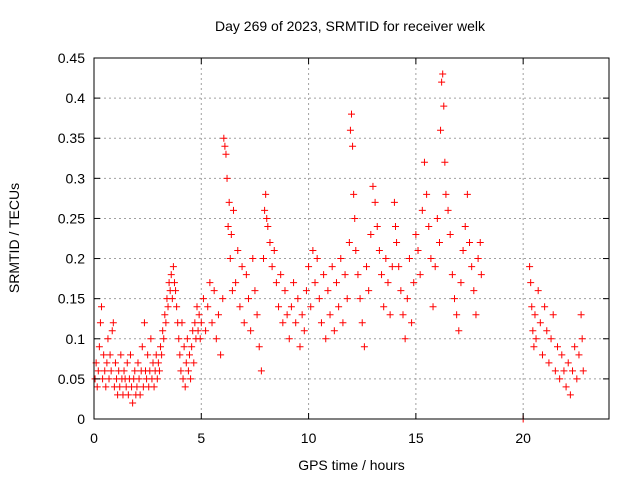  I want to click on y-tick-label: 0.15, so click(71, 299).